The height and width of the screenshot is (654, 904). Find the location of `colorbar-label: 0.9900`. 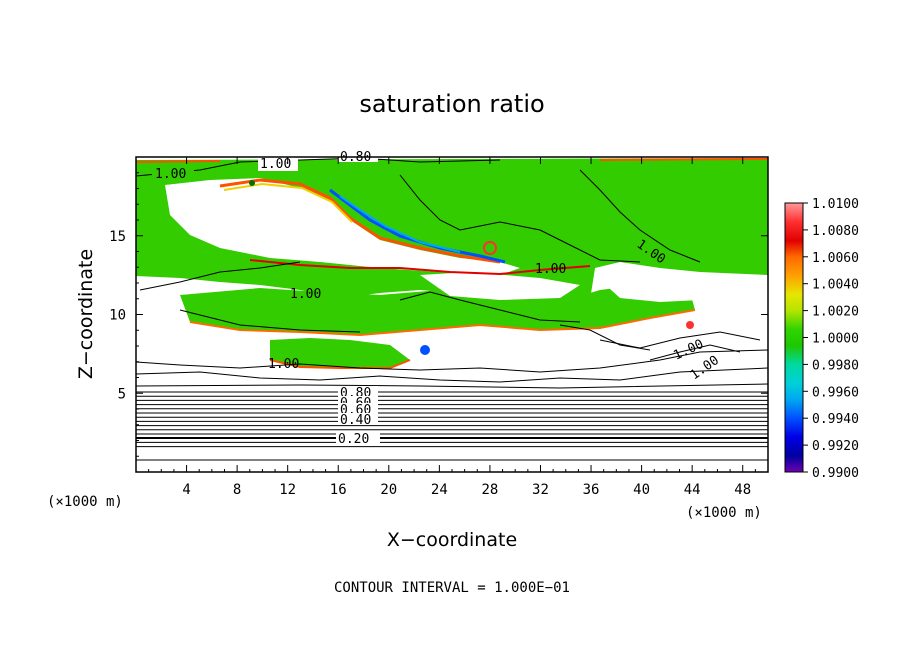

colorbar-label: 0.9900 is located at coordinates (835, 473).